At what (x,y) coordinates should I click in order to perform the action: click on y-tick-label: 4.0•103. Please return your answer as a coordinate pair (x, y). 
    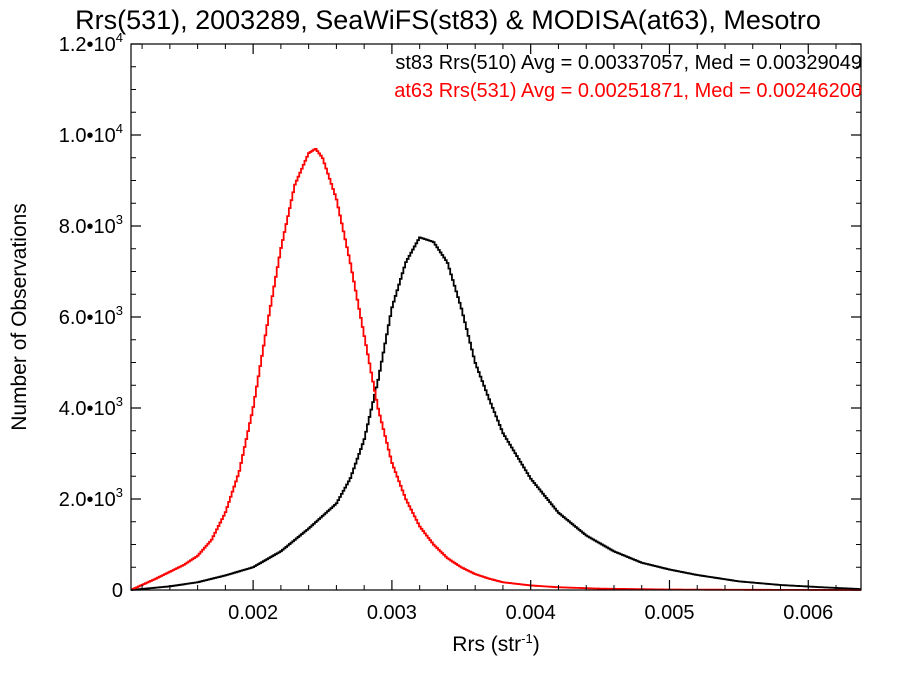
    Looking at the image, I should click on (91, 407).